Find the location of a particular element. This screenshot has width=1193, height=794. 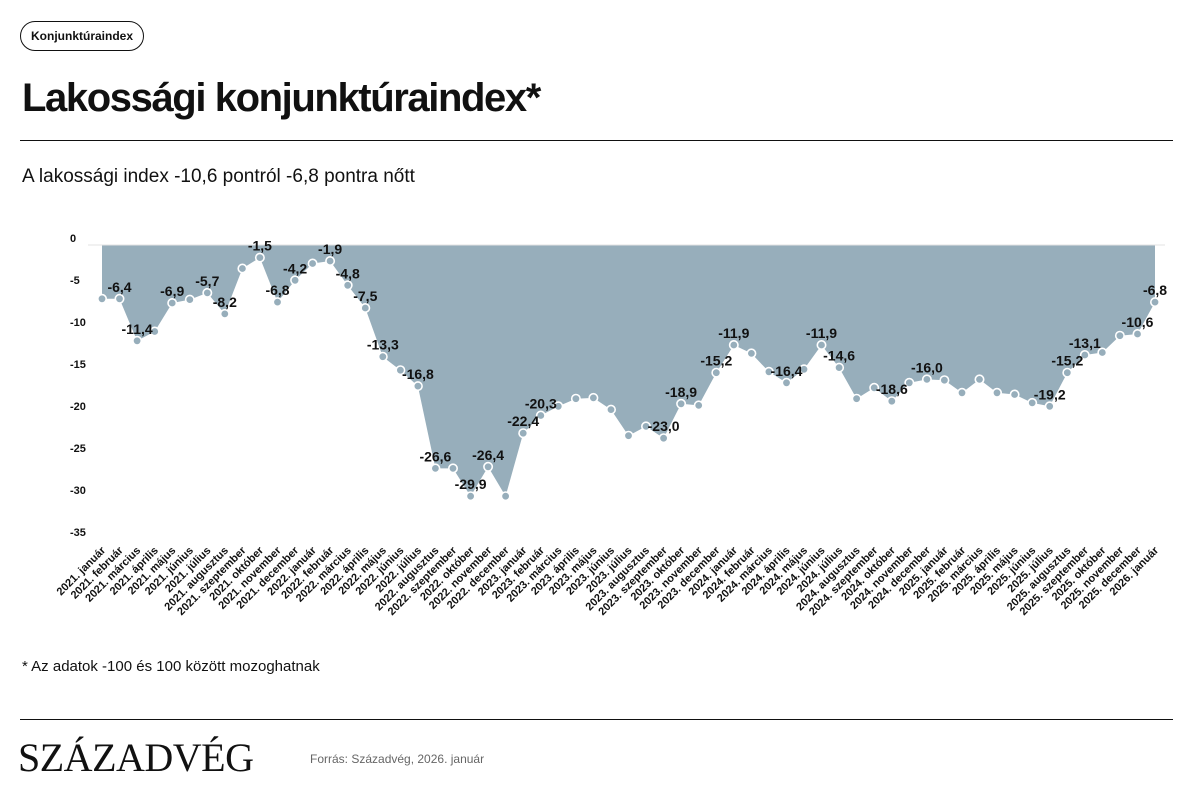

category-tag: Konjunktúraindex is located at coordinates (82, 36).